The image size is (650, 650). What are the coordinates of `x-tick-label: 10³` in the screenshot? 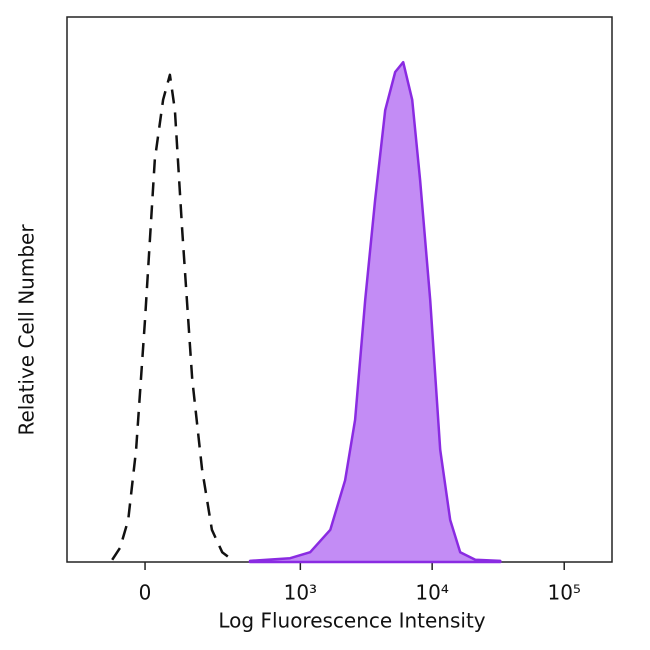 It's located at (300, 593).